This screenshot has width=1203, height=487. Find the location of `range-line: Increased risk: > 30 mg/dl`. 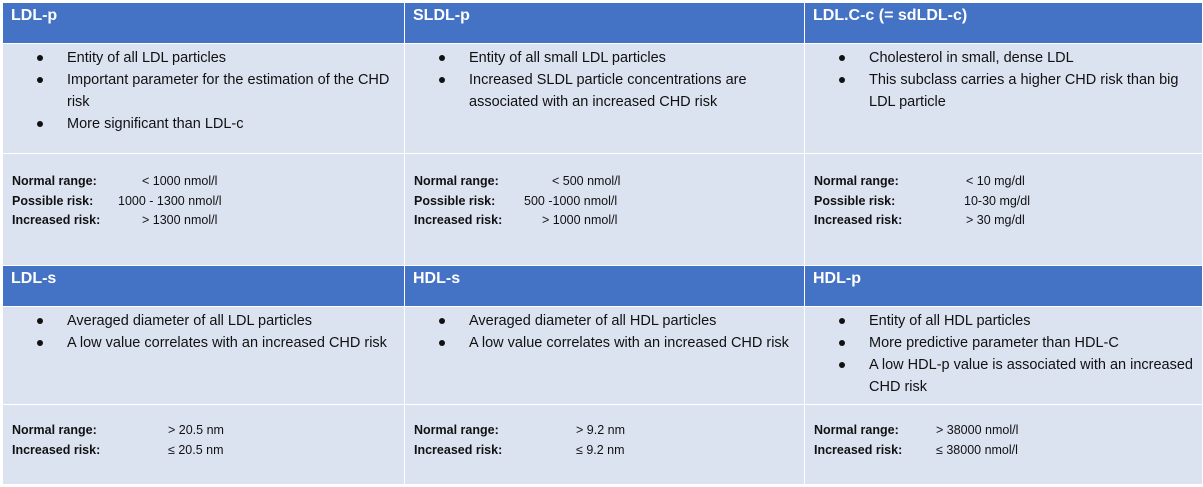

range-line: Increased risk: > 30 mg/dl is located at coordinates (1006, 221).